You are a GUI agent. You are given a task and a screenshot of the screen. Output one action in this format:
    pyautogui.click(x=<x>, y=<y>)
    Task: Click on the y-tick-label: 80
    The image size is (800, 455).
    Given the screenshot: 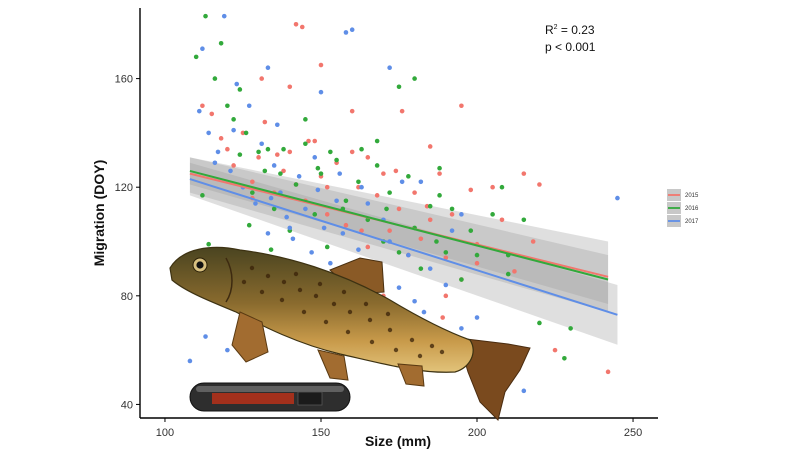 What is the action you would take?
    pyautogui.click(x=127, y=297)
    